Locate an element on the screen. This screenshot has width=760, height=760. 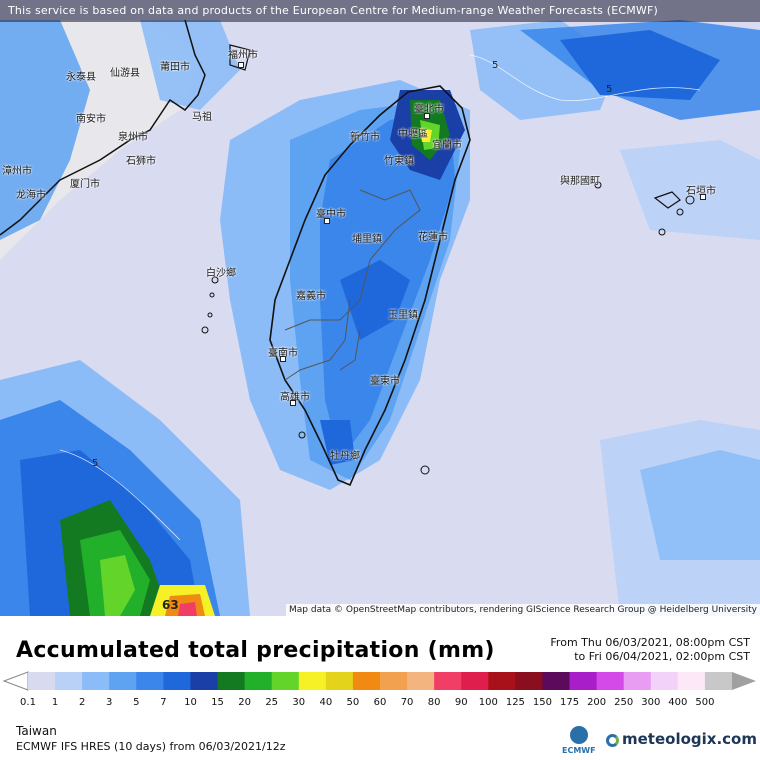
colorbar is located at coordinates (379, 681).